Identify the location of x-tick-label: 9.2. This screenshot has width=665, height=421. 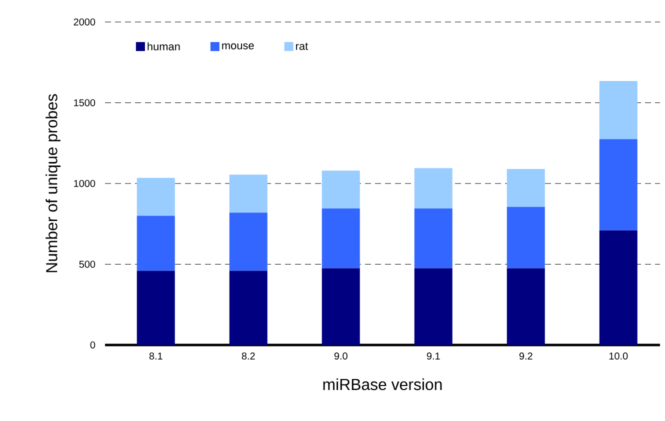
(525, 356).